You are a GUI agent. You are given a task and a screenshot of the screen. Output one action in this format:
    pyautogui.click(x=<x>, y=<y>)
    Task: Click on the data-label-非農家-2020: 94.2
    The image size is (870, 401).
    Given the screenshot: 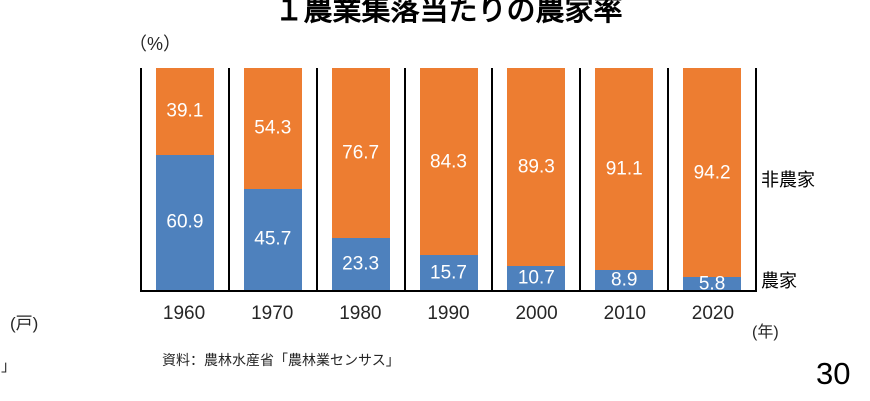 What is the action you would take?
    pyautogui.click(x=712, y=173)
    